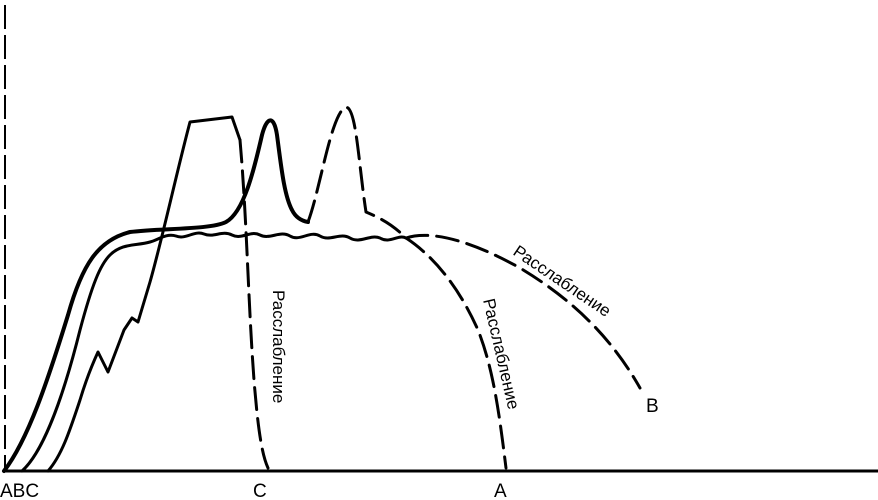  I want to click on point-a-label: A, so click(500, 490).